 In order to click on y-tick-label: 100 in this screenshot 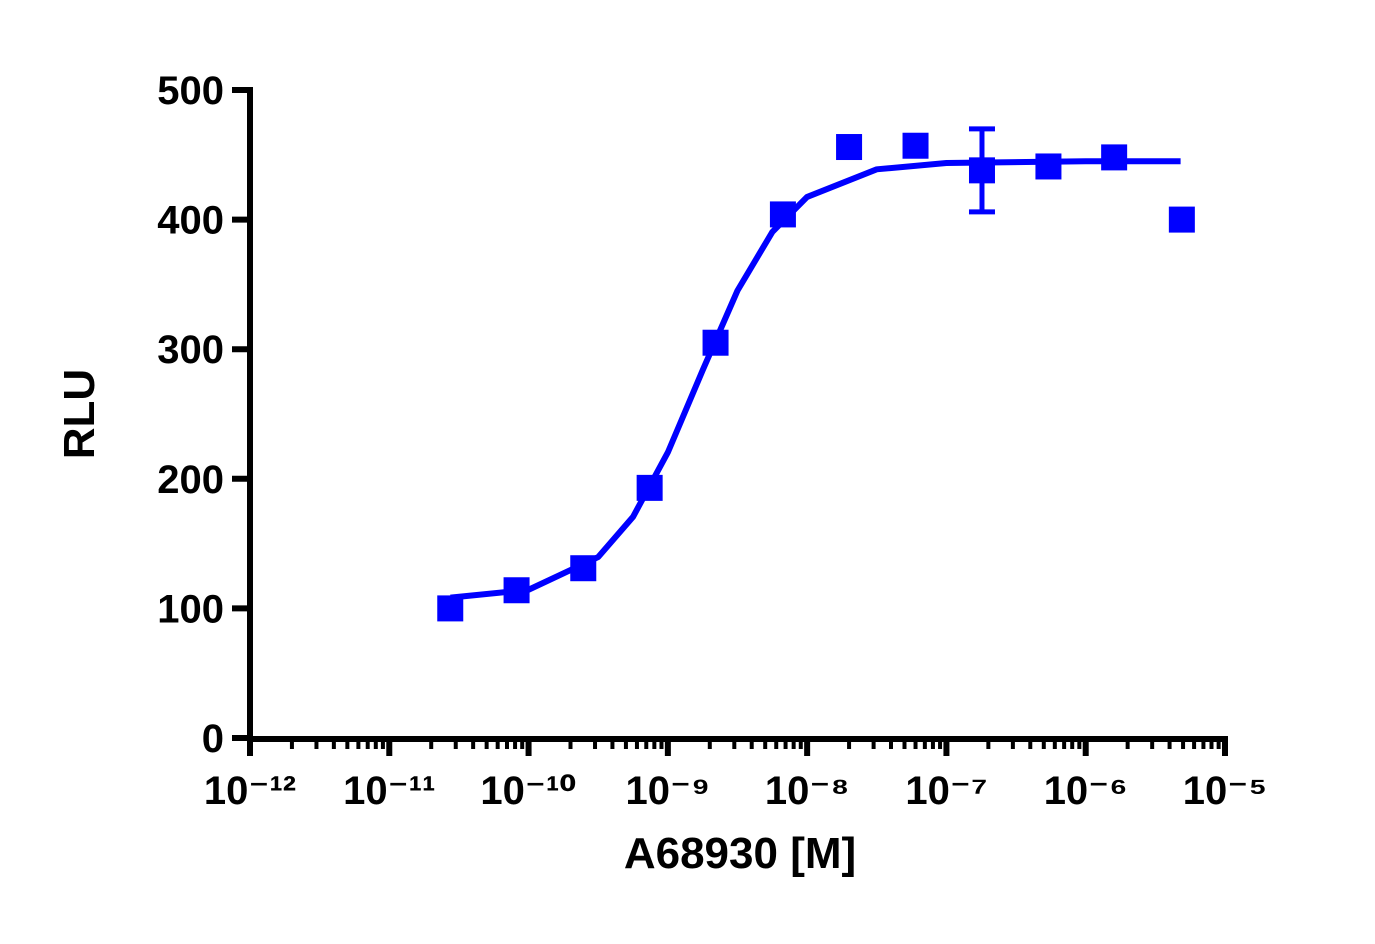, I will do `click(190, 609)`.